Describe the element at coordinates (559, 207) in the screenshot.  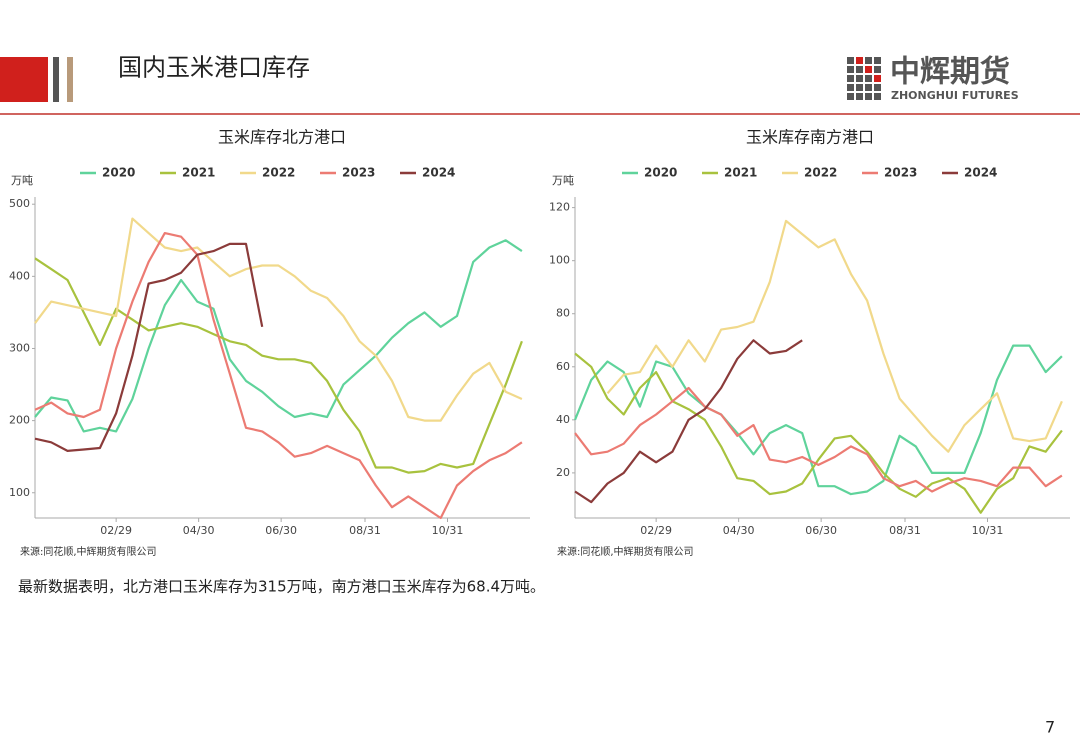
I see `y-tick-label: 120` at that location.